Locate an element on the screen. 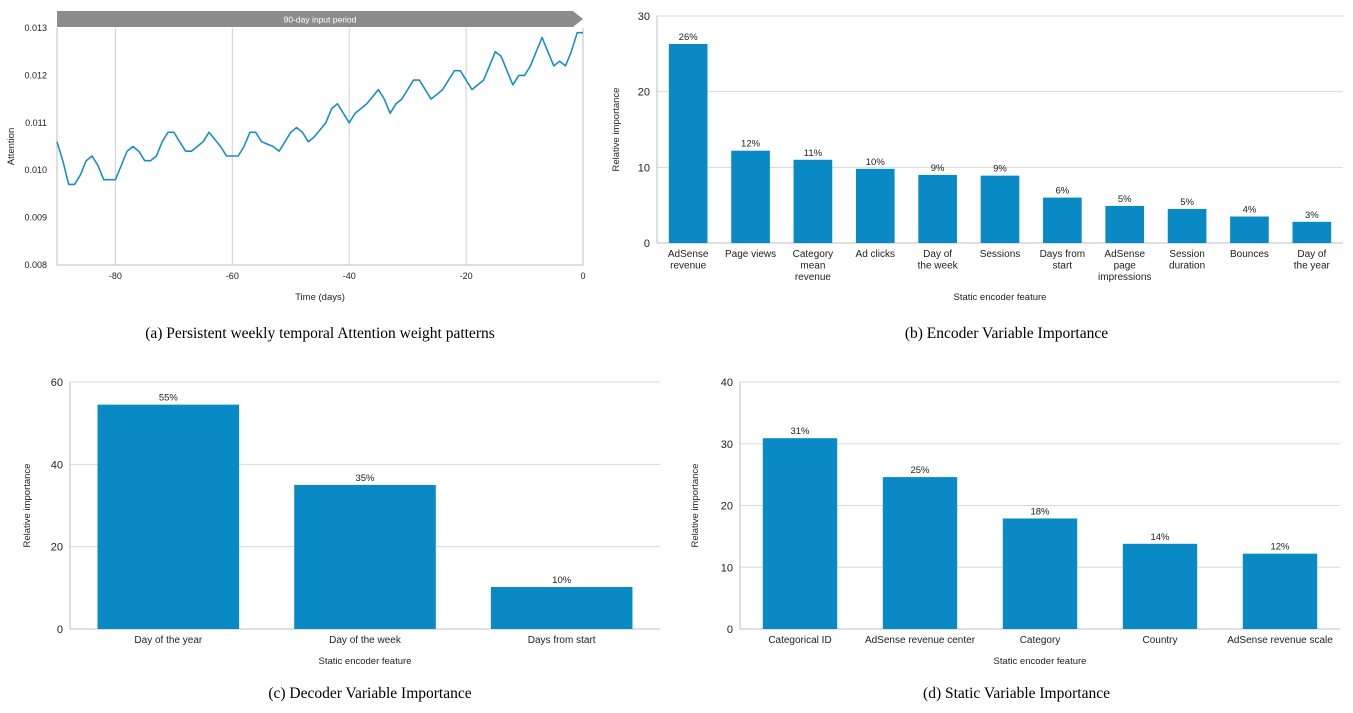 The image size is (1353, 713). x-tick-label: Days from start is located at coordinates (562, 640).